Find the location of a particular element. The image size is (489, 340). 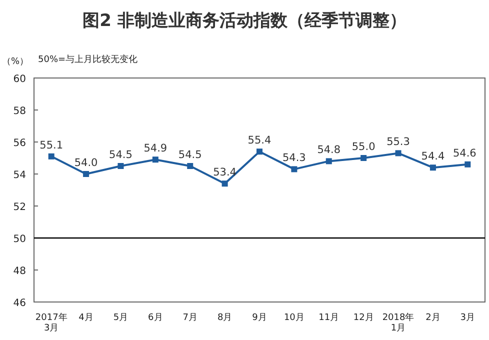

x-tick-label: 5月 is located at coordinates (120, 318).